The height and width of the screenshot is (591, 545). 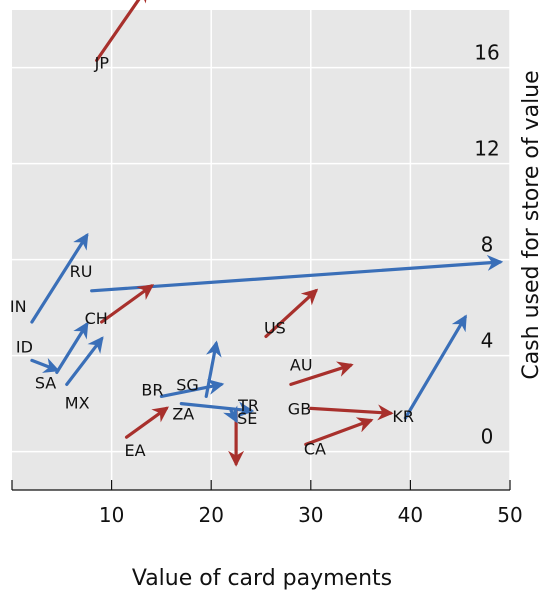 I want to click on x-tick-label: 50, so click(x=509, y=515).